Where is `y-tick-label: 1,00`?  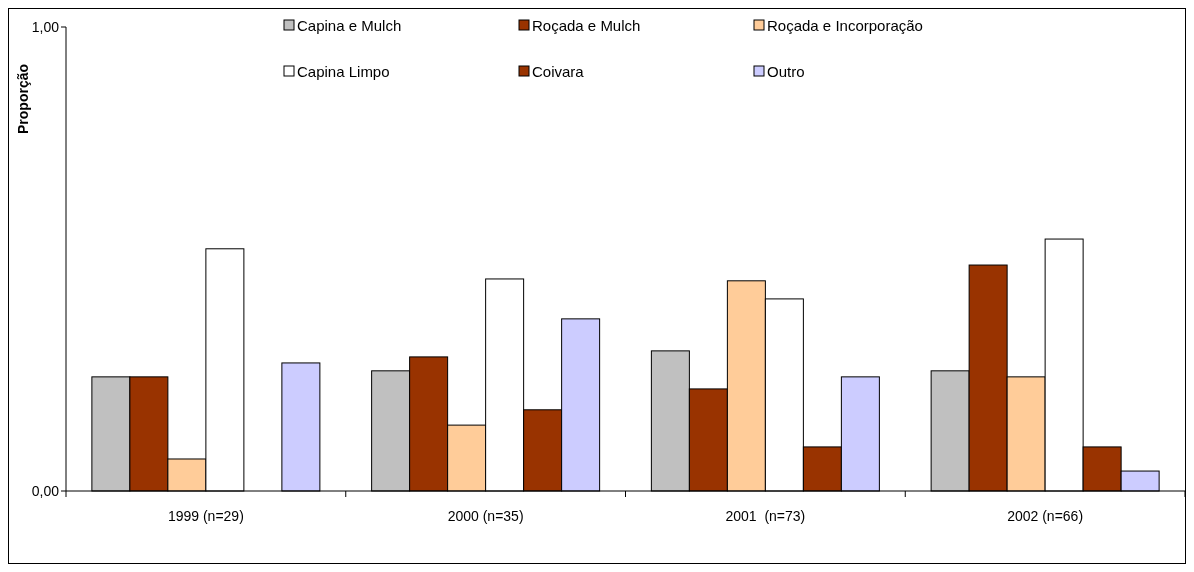 y-tick-label: 1,00 is located at coordinates (45, 26).